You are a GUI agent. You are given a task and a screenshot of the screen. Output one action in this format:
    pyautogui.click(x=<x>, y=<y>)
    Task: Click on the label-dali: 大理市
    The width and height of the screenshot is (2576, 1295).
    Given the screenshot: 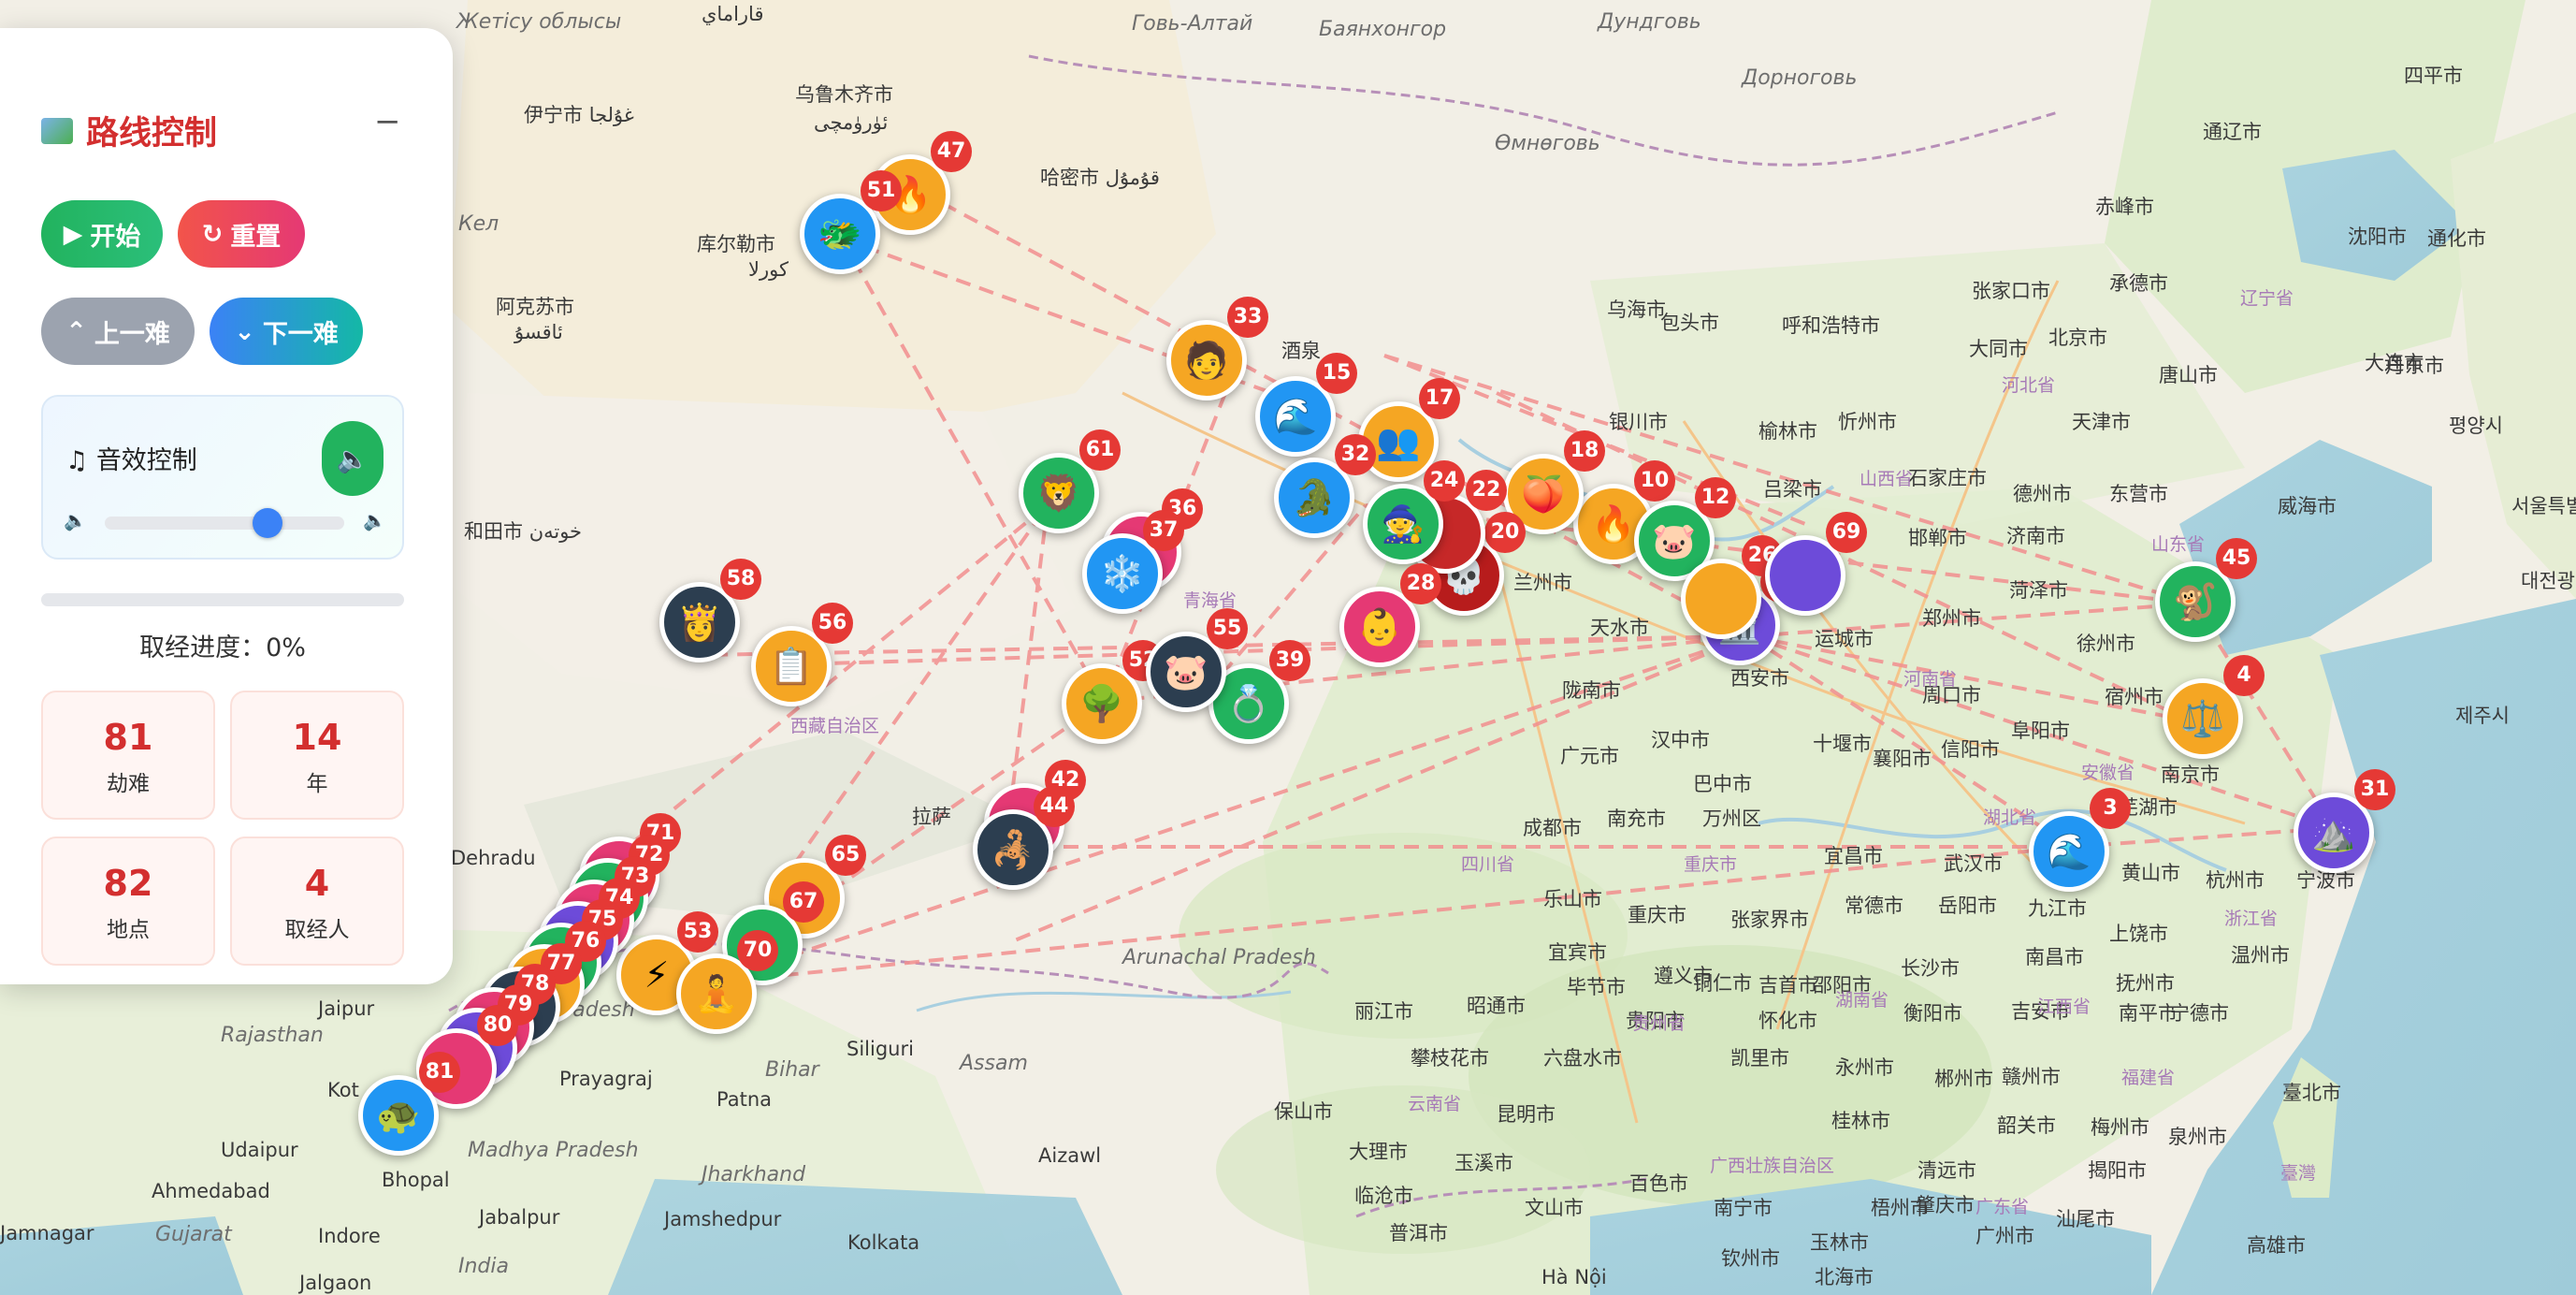 What is the action you would take?
    pyautogui.click(x=1378, y=1152)
    